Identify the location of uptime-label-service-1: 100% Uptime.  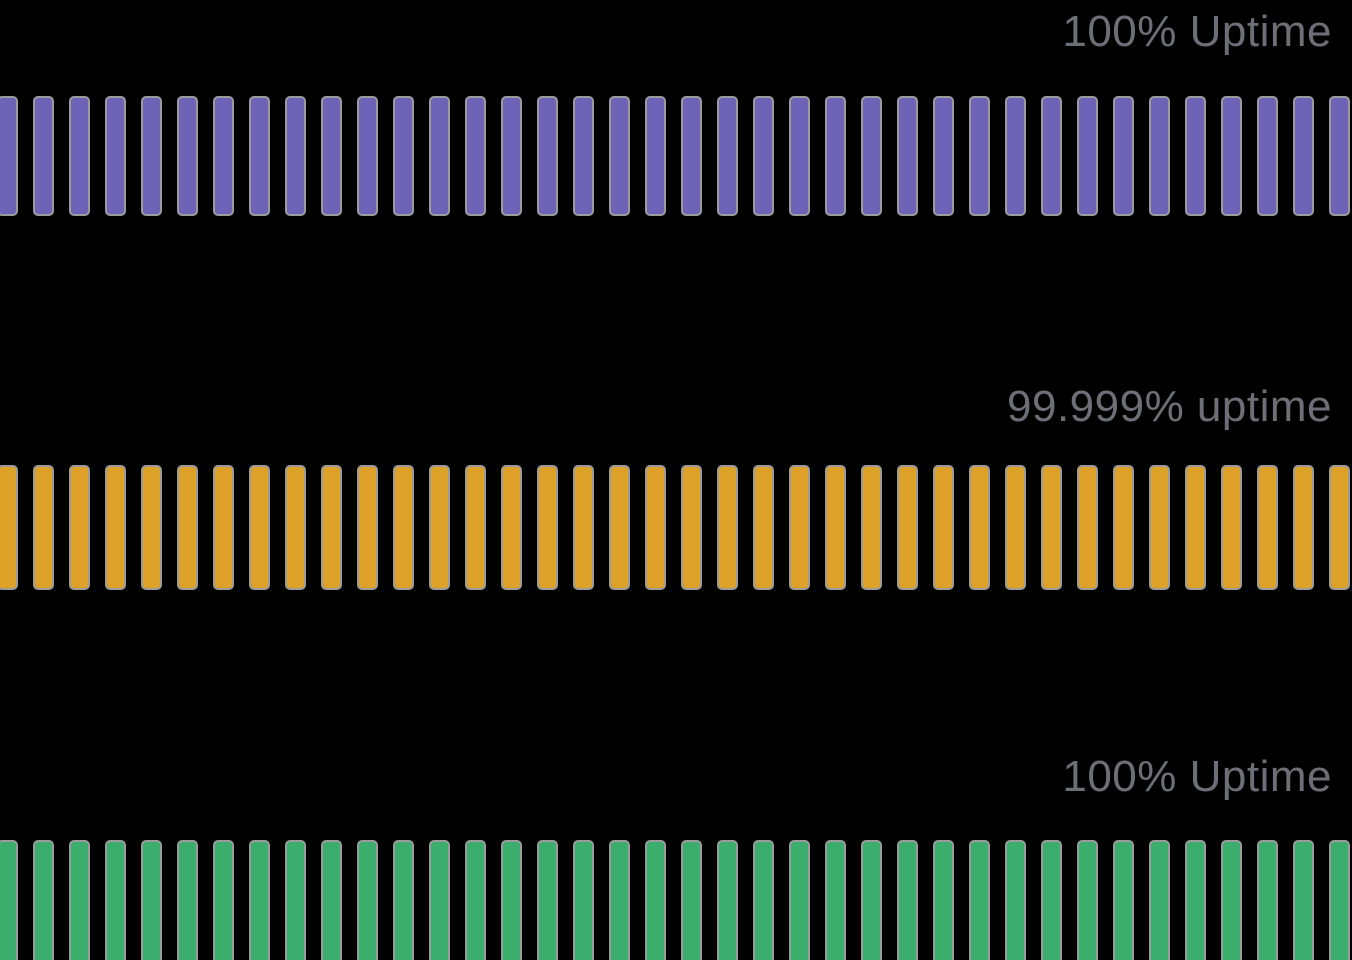
(1197, 31).